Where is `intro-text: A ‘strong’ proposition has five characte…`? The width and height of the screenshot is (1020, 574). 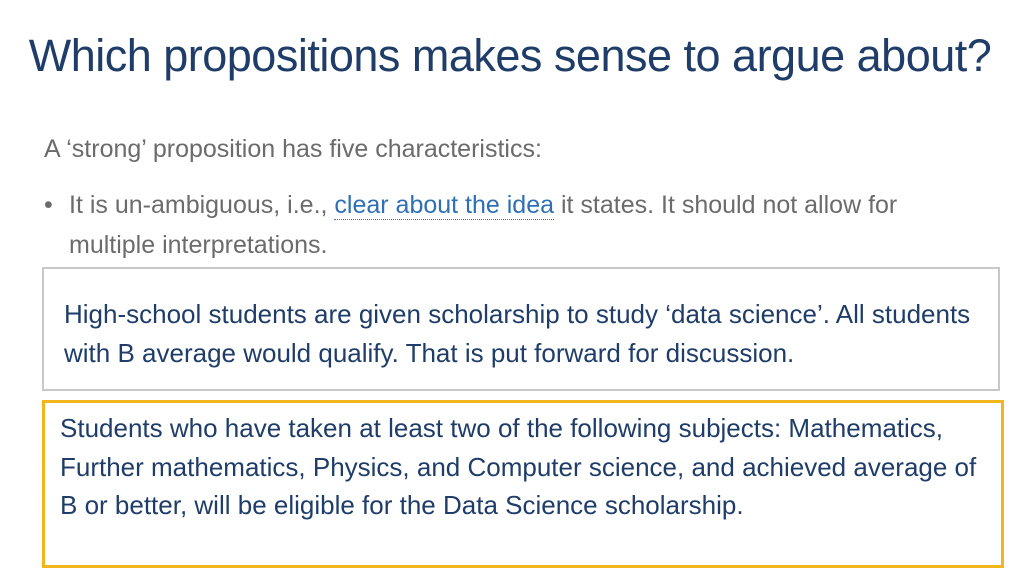
intro-text: A ‘strong’ proposition has five characte… is located at coordinates (293, 149).